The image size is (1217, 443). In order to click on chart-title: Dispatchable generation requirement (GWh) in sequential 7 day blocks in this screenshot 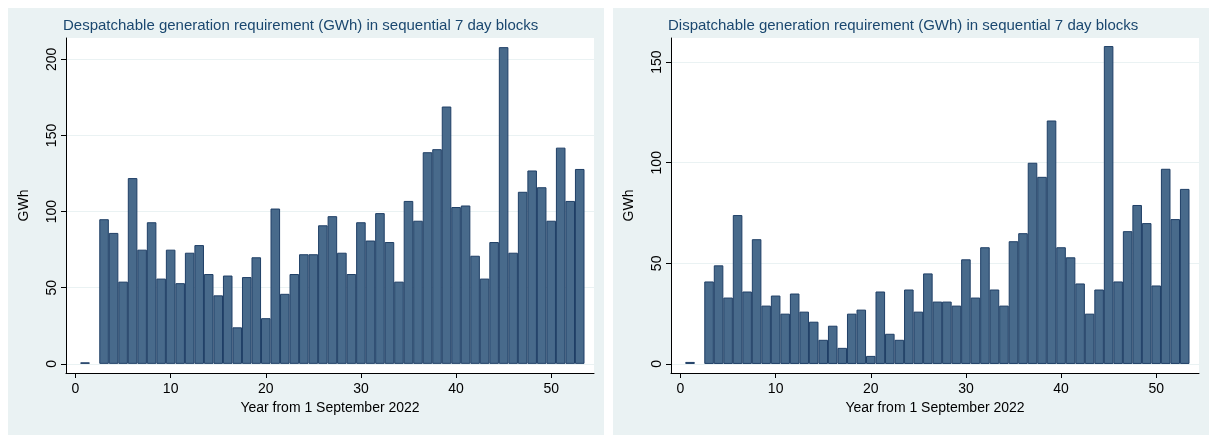, I will do `click(903, 24)`.